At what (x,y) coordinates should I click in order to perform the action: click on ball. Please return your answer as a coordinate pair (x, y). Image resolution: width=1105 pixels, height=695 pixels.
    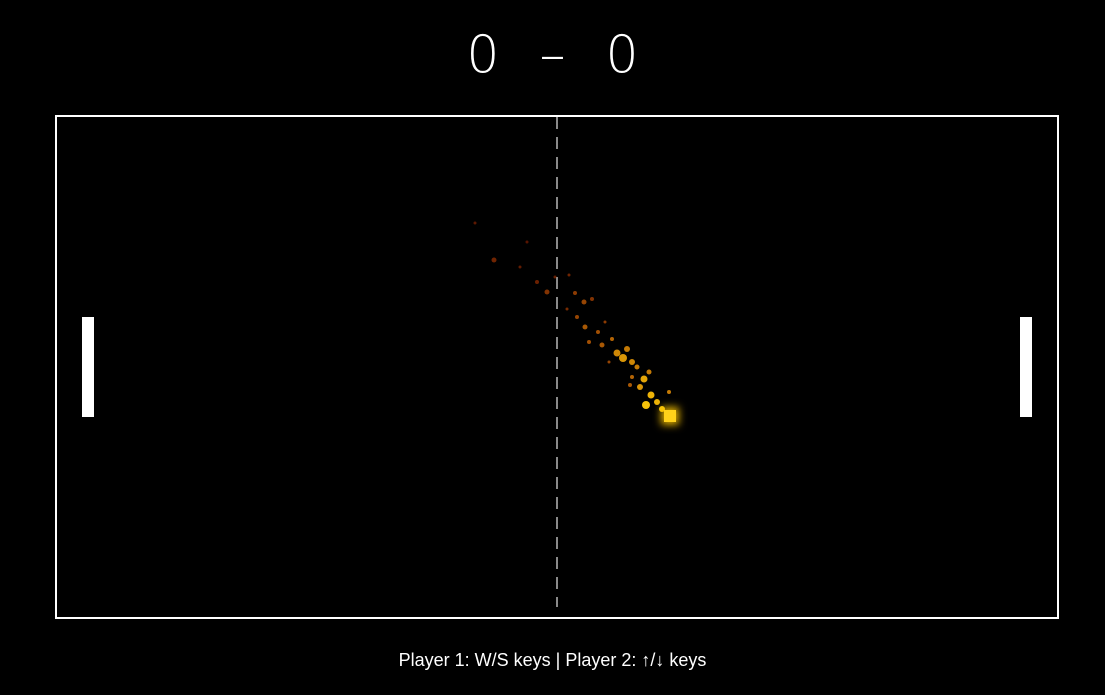
    Looking at the image, I should click on (670, 416).